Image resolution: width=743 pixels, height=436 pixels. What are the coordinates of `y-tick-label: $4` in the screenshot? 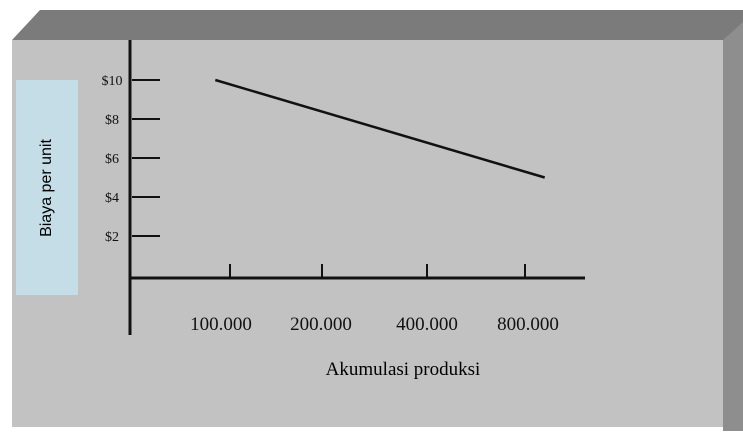 It's located at (112, 198).